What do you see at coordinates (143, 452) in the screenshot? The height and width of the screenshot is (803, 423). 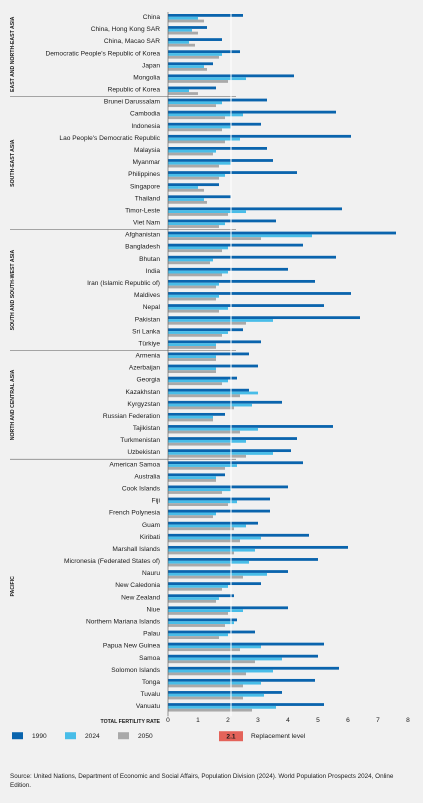 I see `country-label: Uzbekistan` at bounding box center [143, 452].